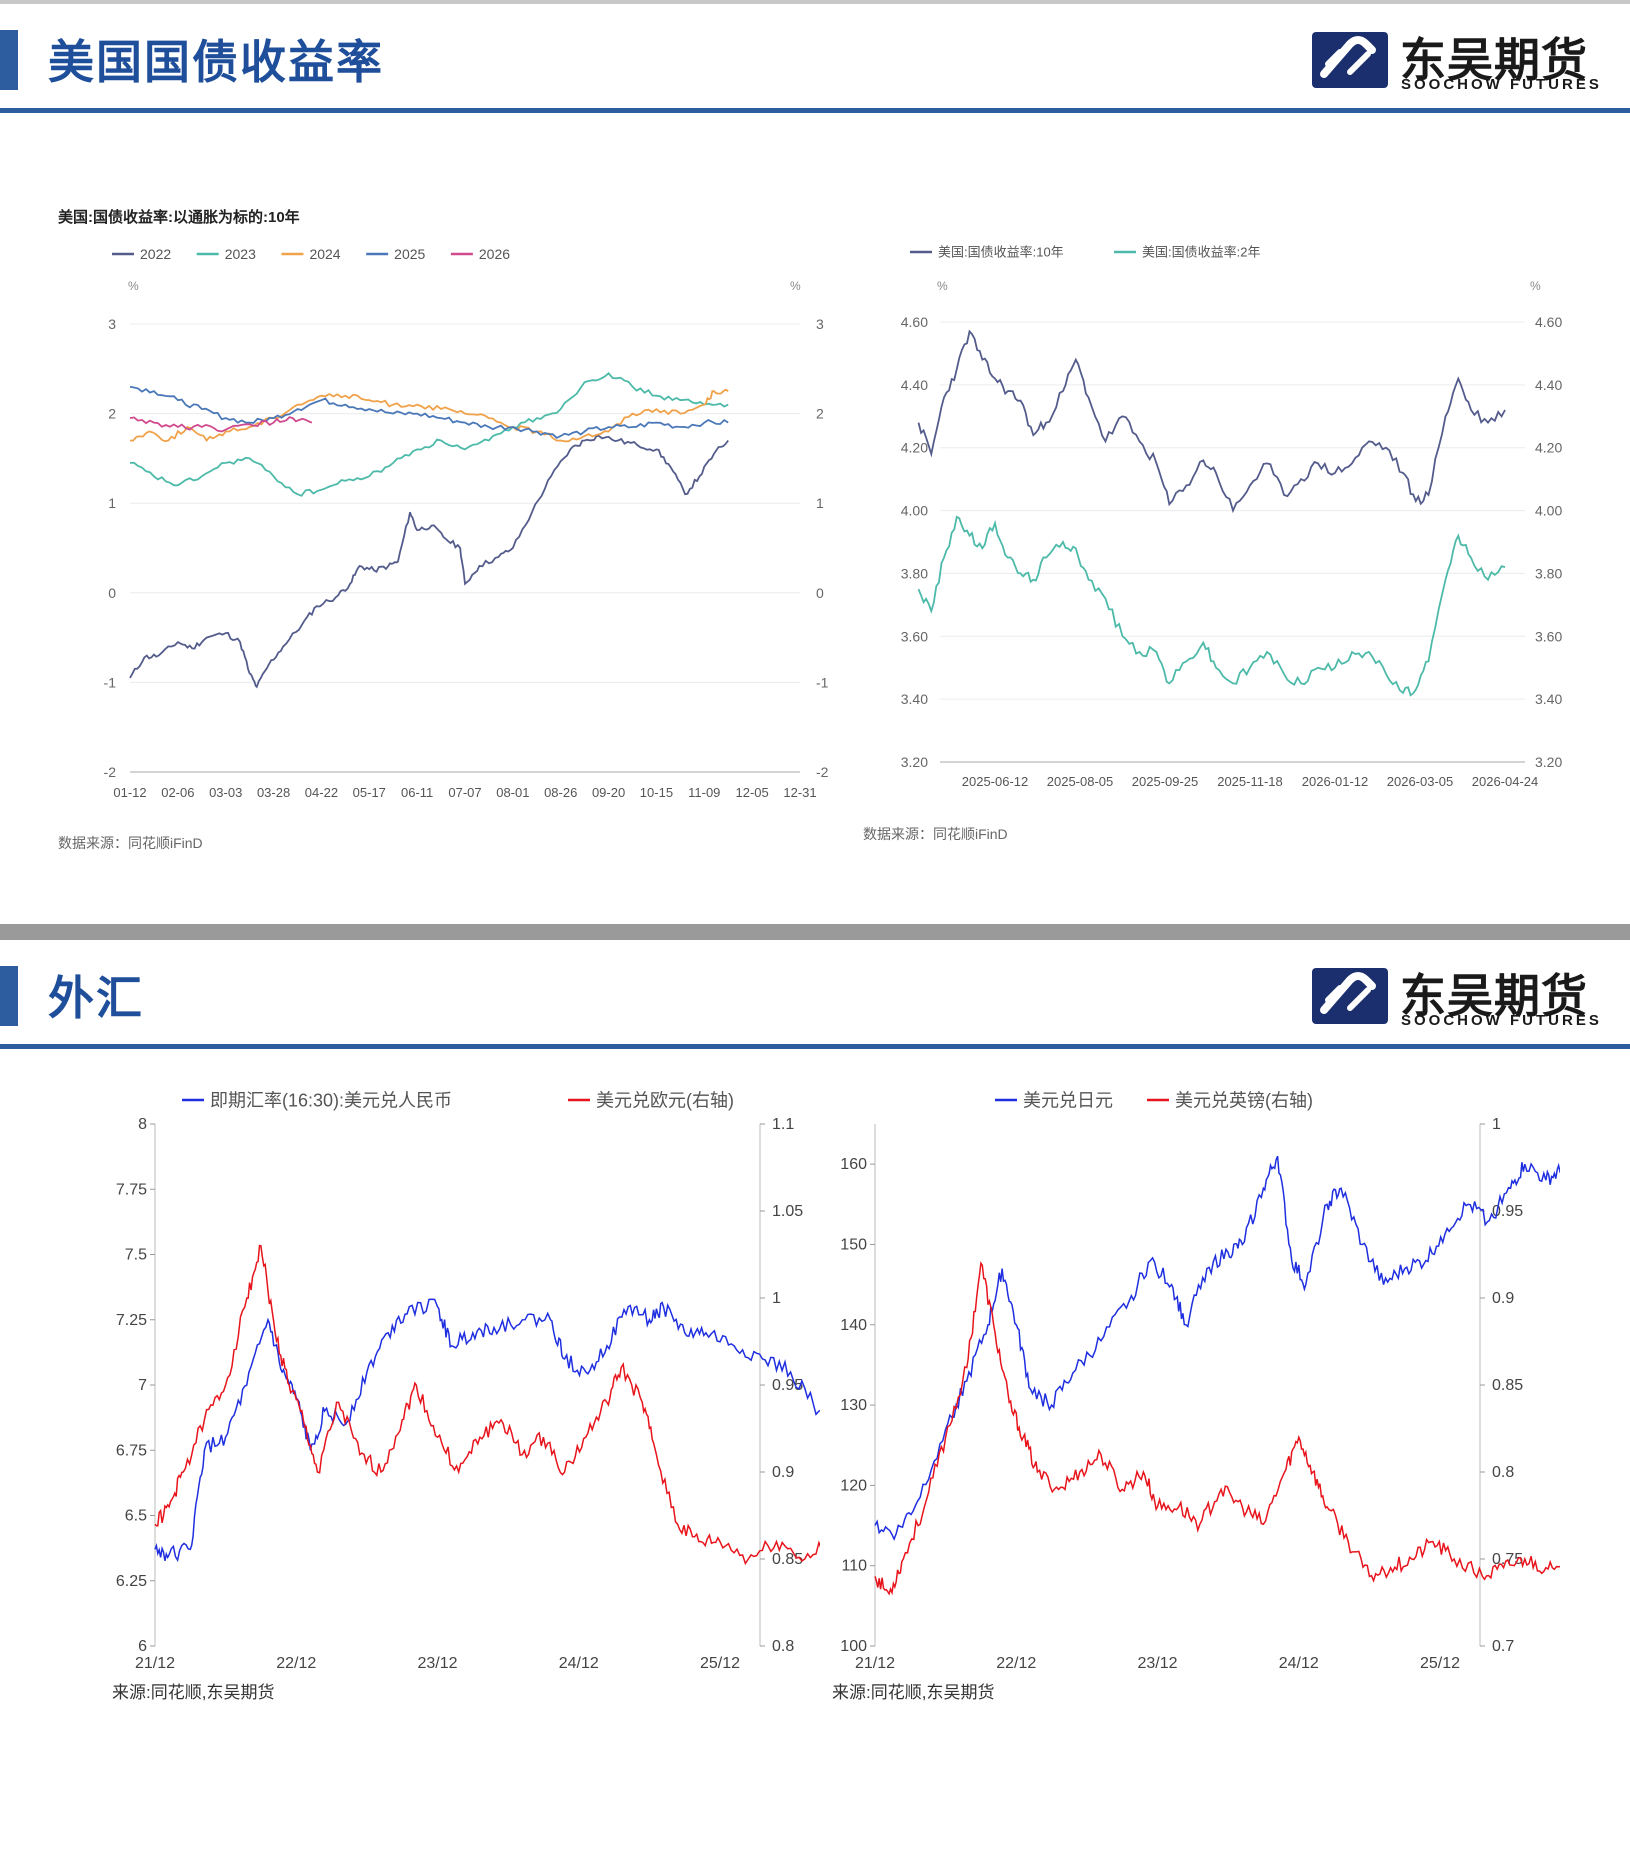 The image size is (1630, 1862). I want to click on y-tick-label-left: 2, so click(112, 414).